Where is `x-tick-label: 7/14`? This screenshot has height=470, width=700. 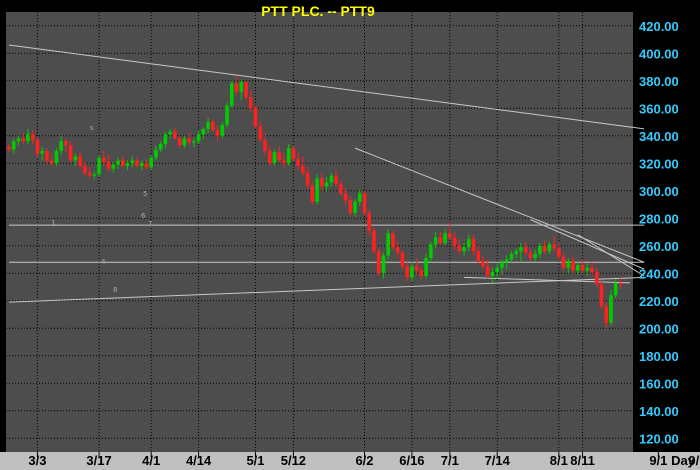
x-tick-label: 7/14 is located at coordinates (498, 460).